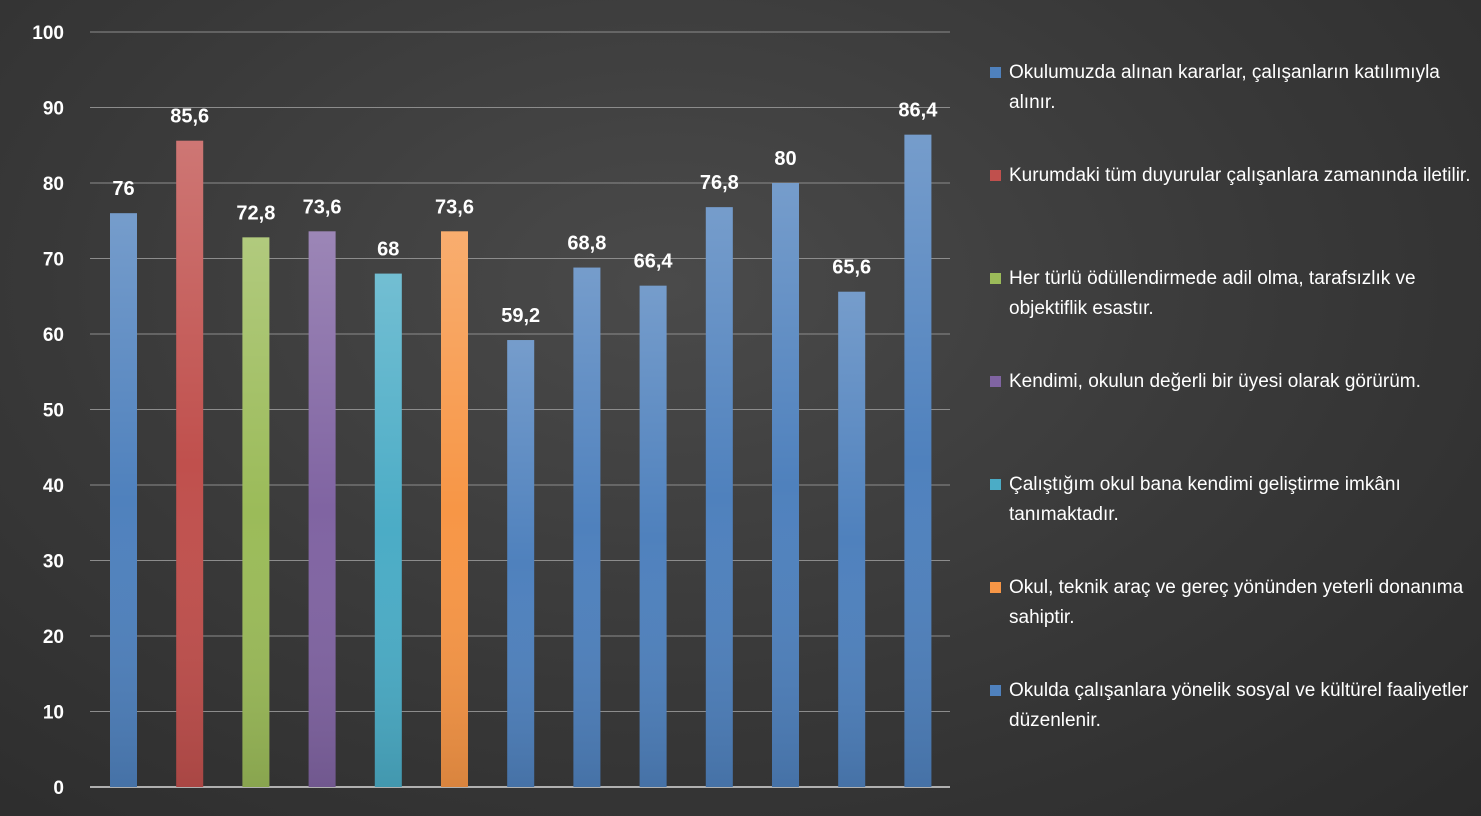 The height and width of the screenshot is (816, 1481). I want to click on data-label: 66,4, so click(654, 262).